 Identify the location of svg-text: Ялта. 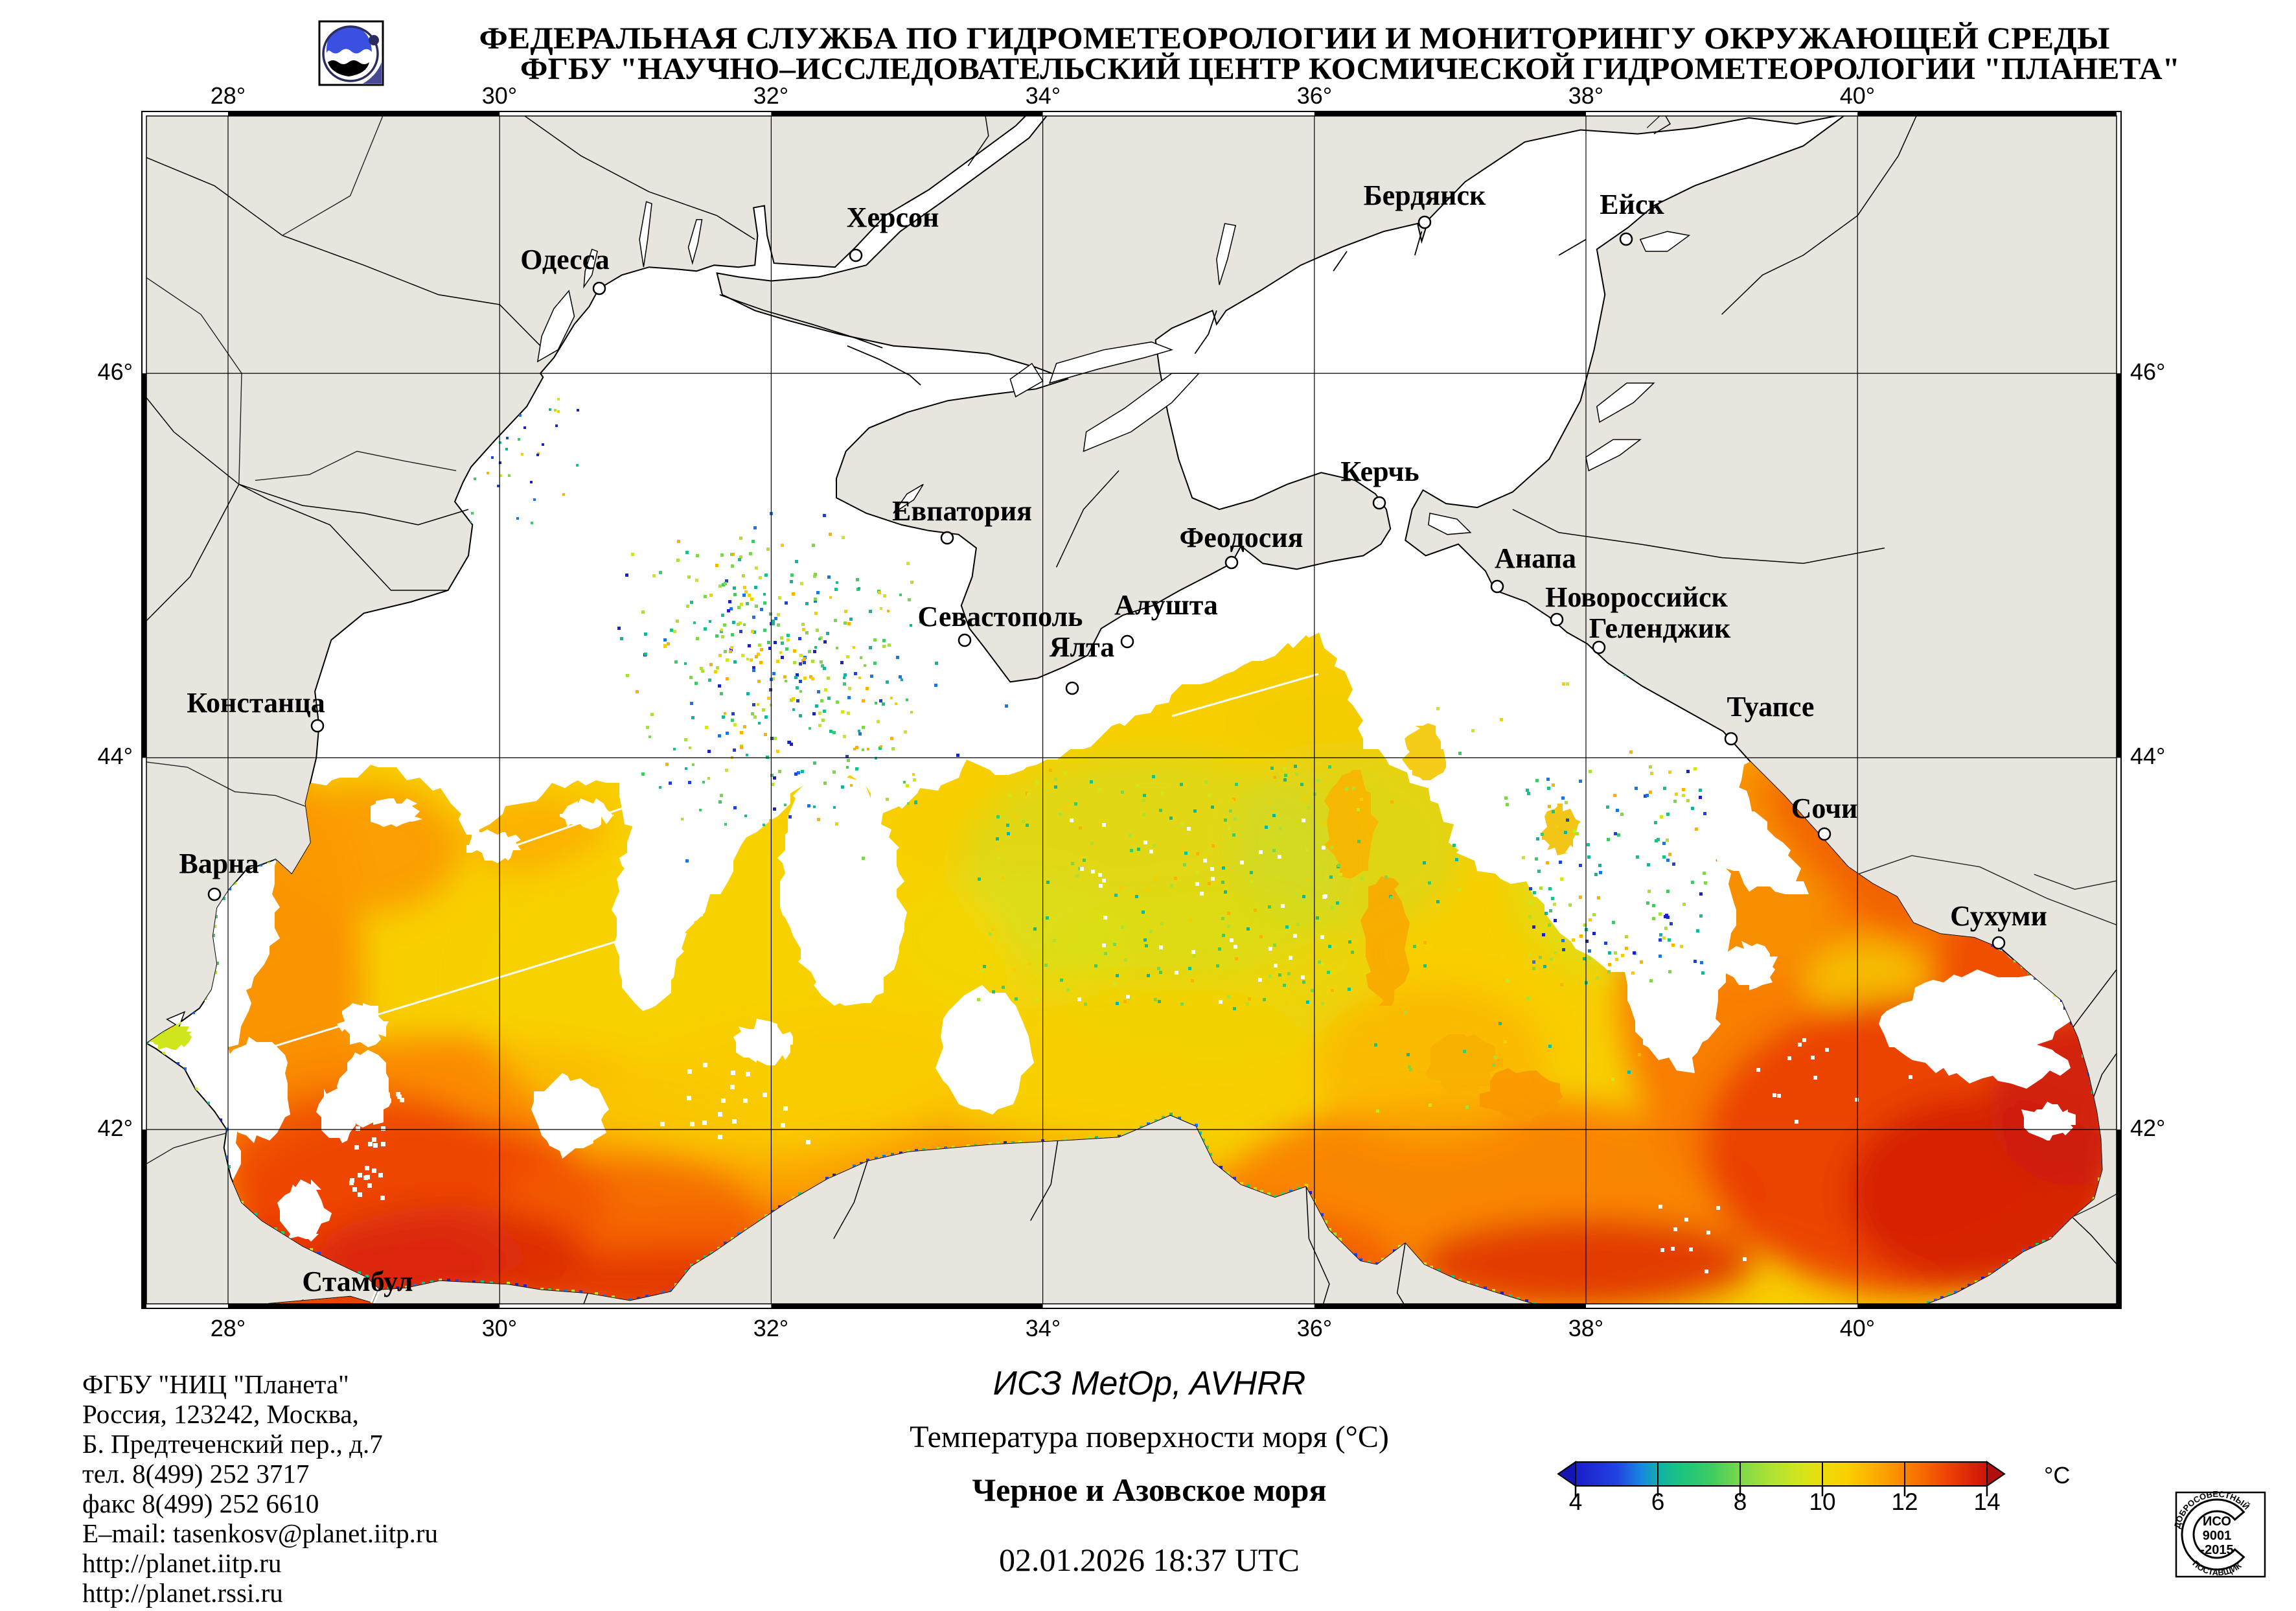
(1082, 647).